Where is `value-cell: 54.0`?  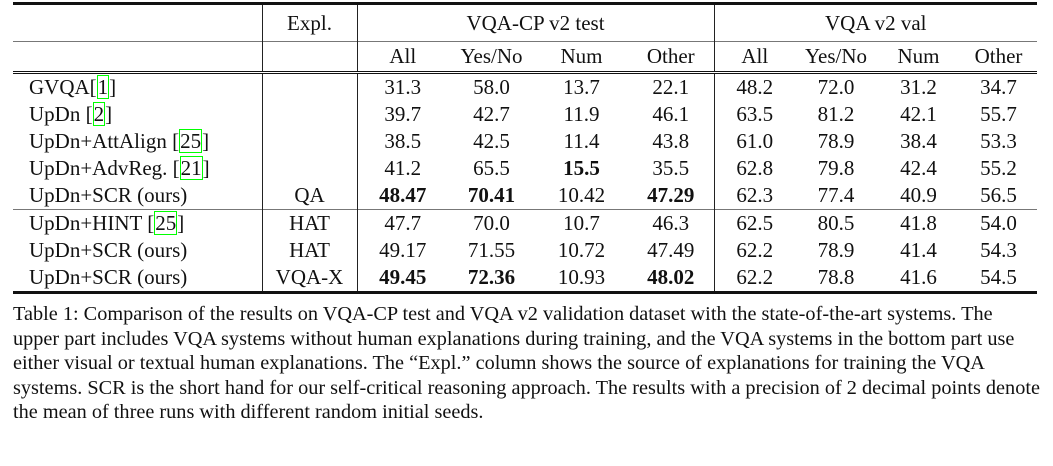
value-cell: 54.0 is located at coordinates (998, 223).